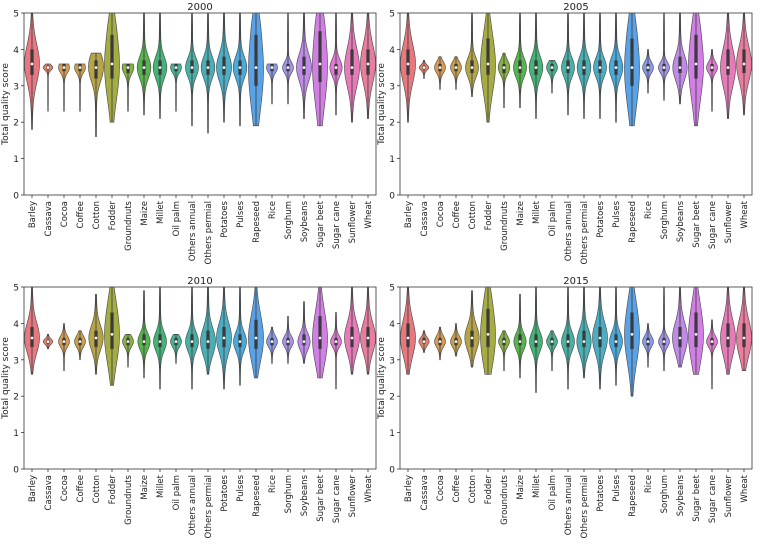 This screenshot has width=760, height=546. I want to click on x-tick-label: Fodder, so click(113, 216).